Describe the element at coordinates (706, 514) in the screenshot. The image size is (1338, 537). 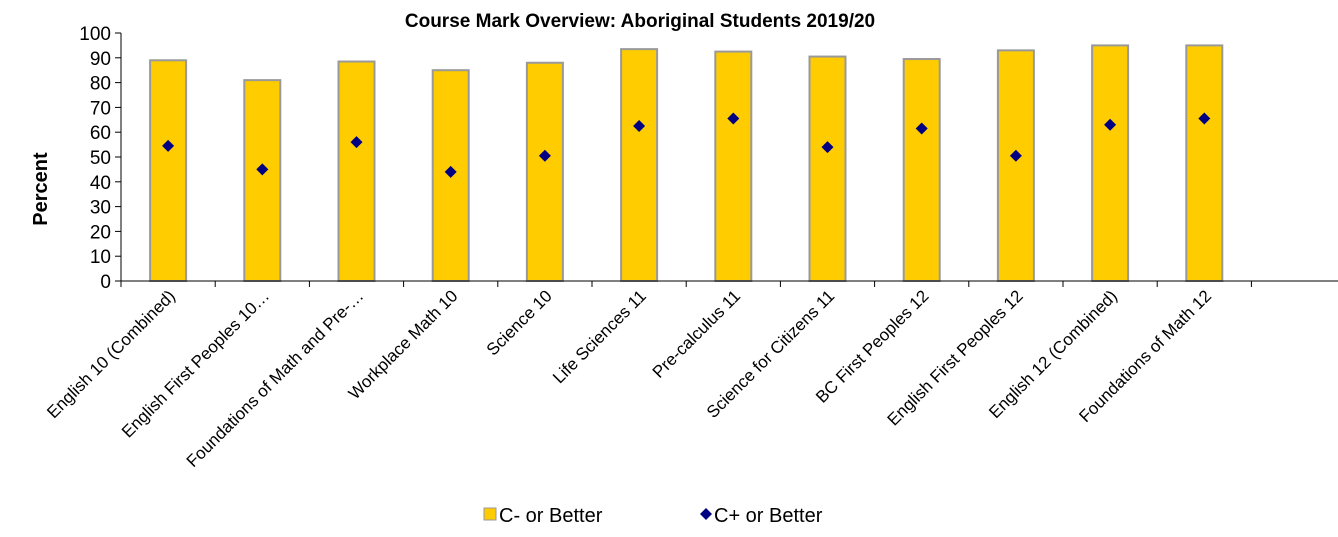
I see `legend-swatch-diamond` at that location.